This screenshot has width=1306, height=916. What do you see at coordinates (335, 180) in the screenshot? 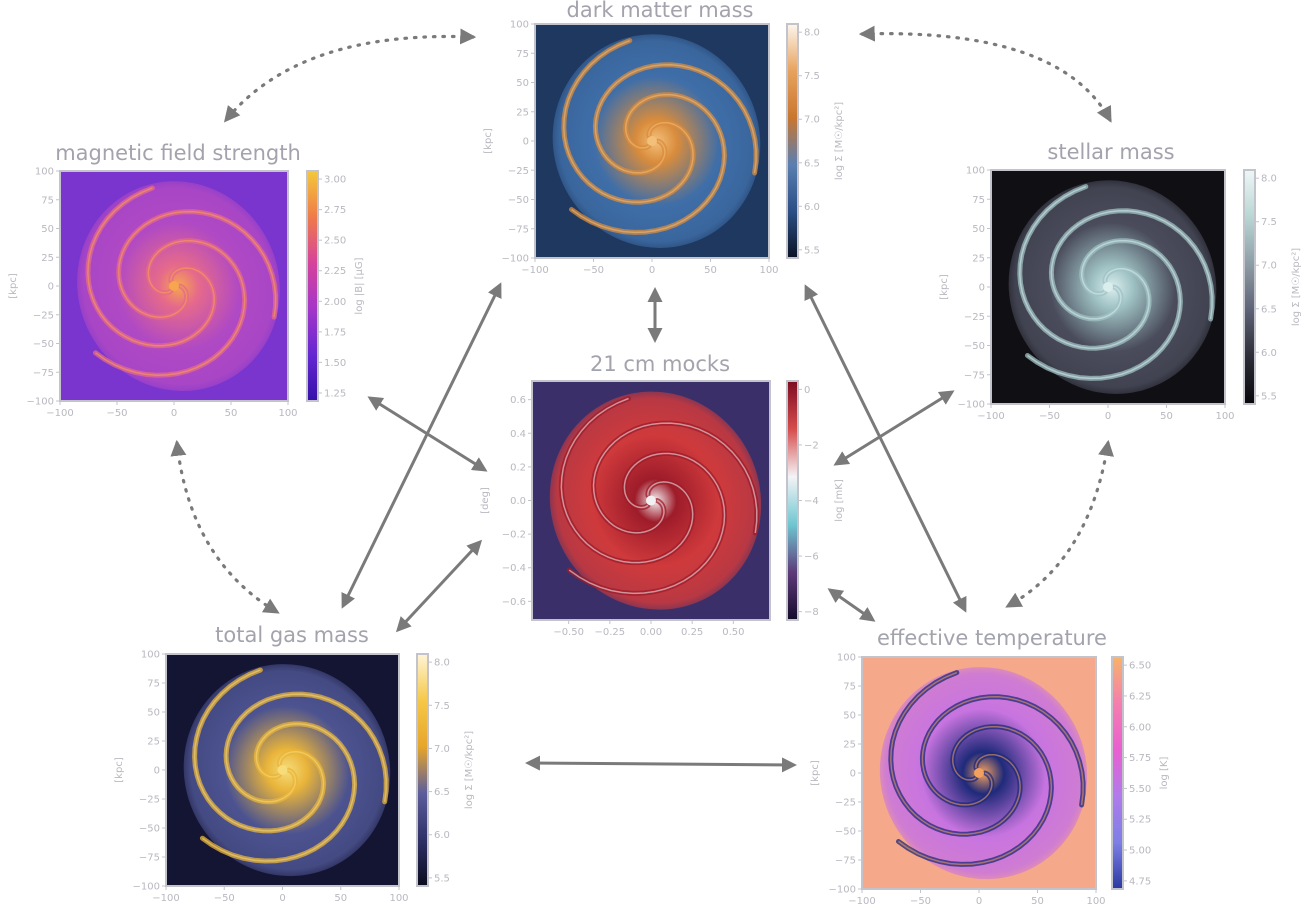
I see `colorbar-tick-label: 3.00` at bounding box center [335, 180].